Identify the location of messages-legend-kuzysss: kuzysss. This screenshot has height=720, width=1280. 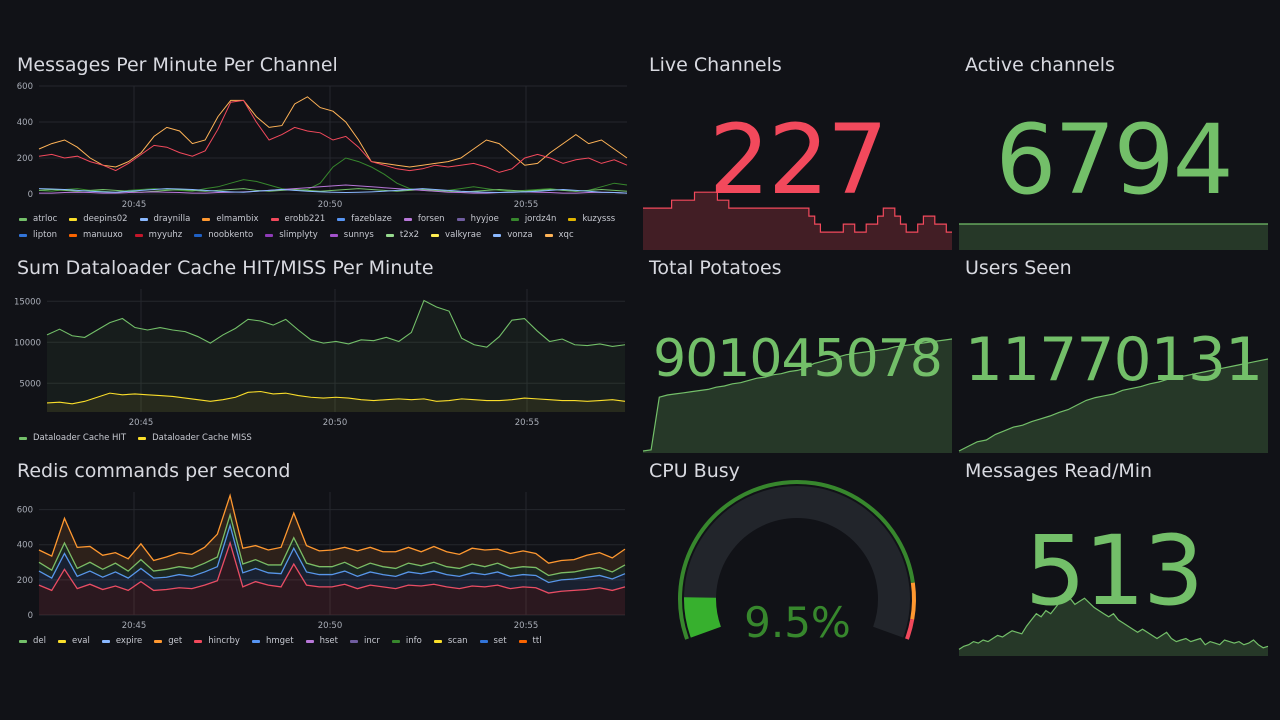
(591, 219).